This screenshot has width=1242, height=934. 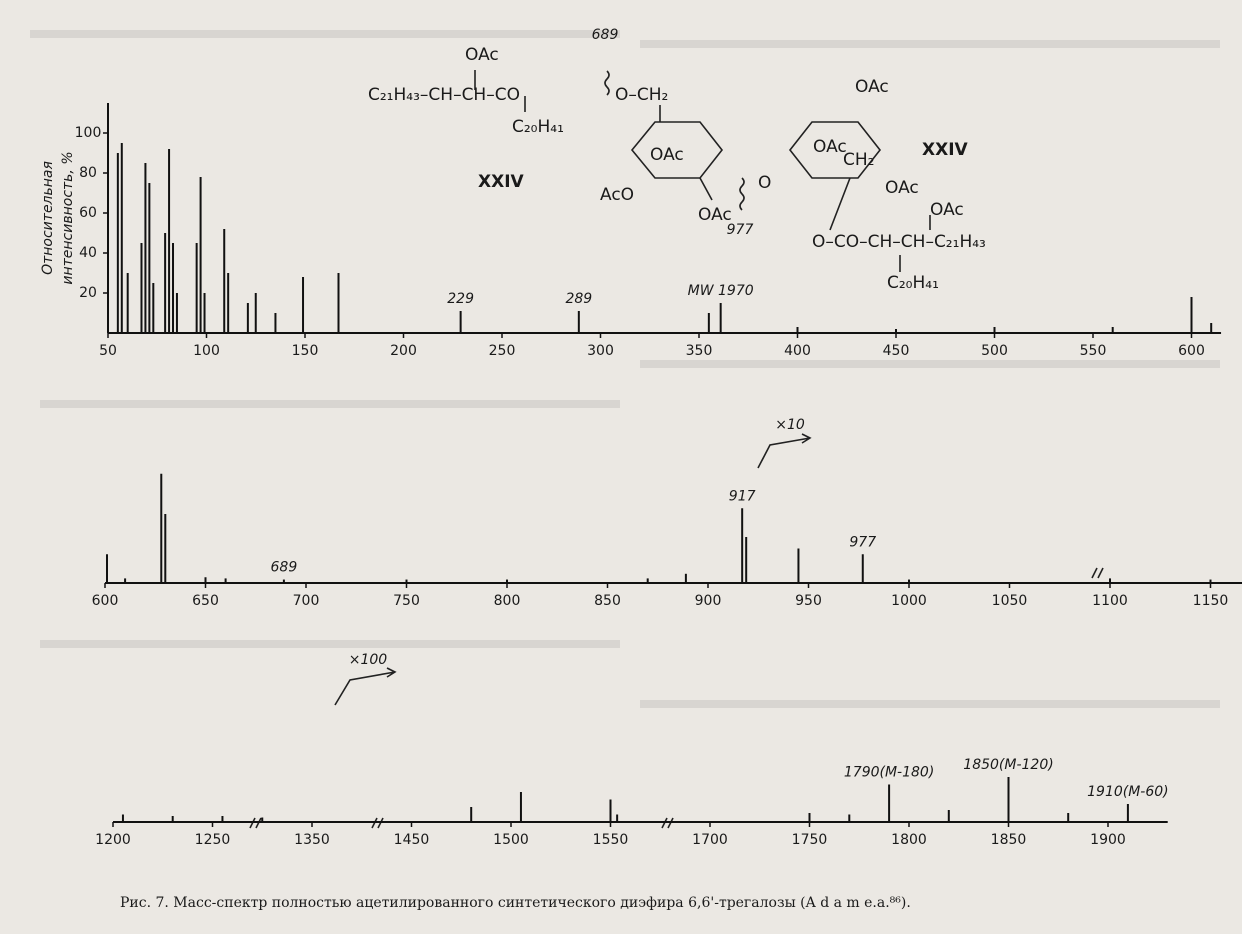 I want to click on y-tick-label: 80, so click(x=88, y=173).